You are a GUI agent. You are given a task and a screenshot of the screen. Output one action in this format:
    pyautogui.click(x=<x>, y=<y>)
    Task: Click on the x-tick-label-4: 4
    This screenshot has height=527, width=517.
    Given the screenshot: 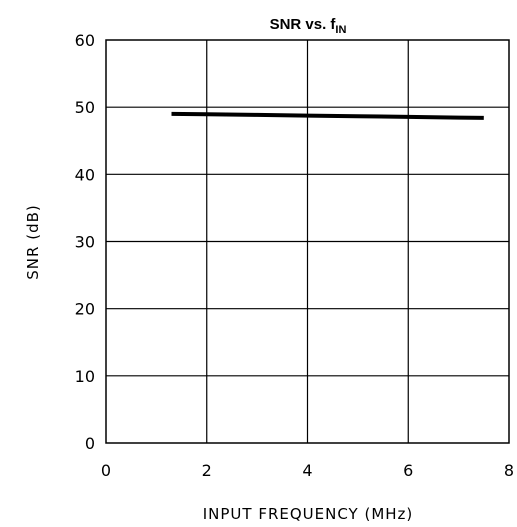 What is the action you would take?
    pyautogui.click(x=307, y=470)
    